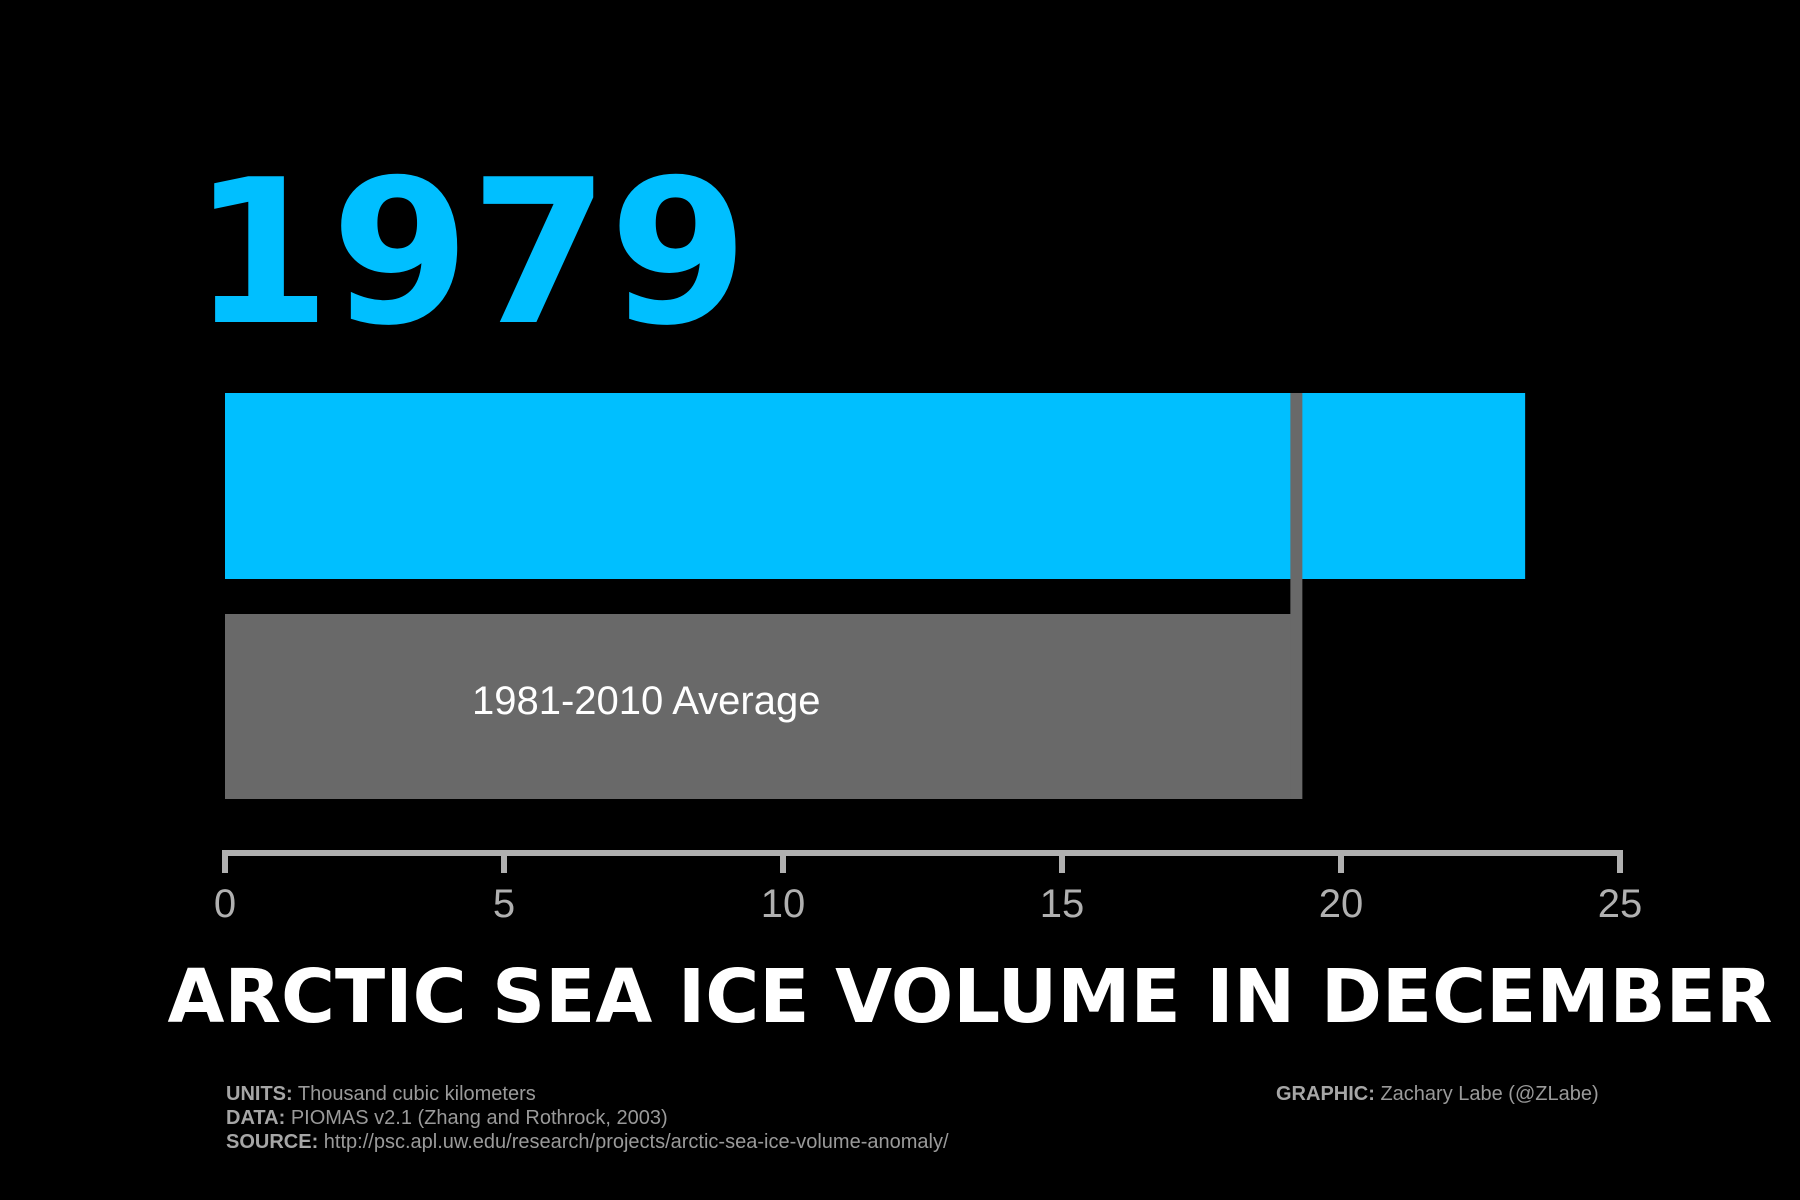 The width and height of the screenshot is (1800, 1200). I want to click on data-key: DATA:, so click(256, 1118).